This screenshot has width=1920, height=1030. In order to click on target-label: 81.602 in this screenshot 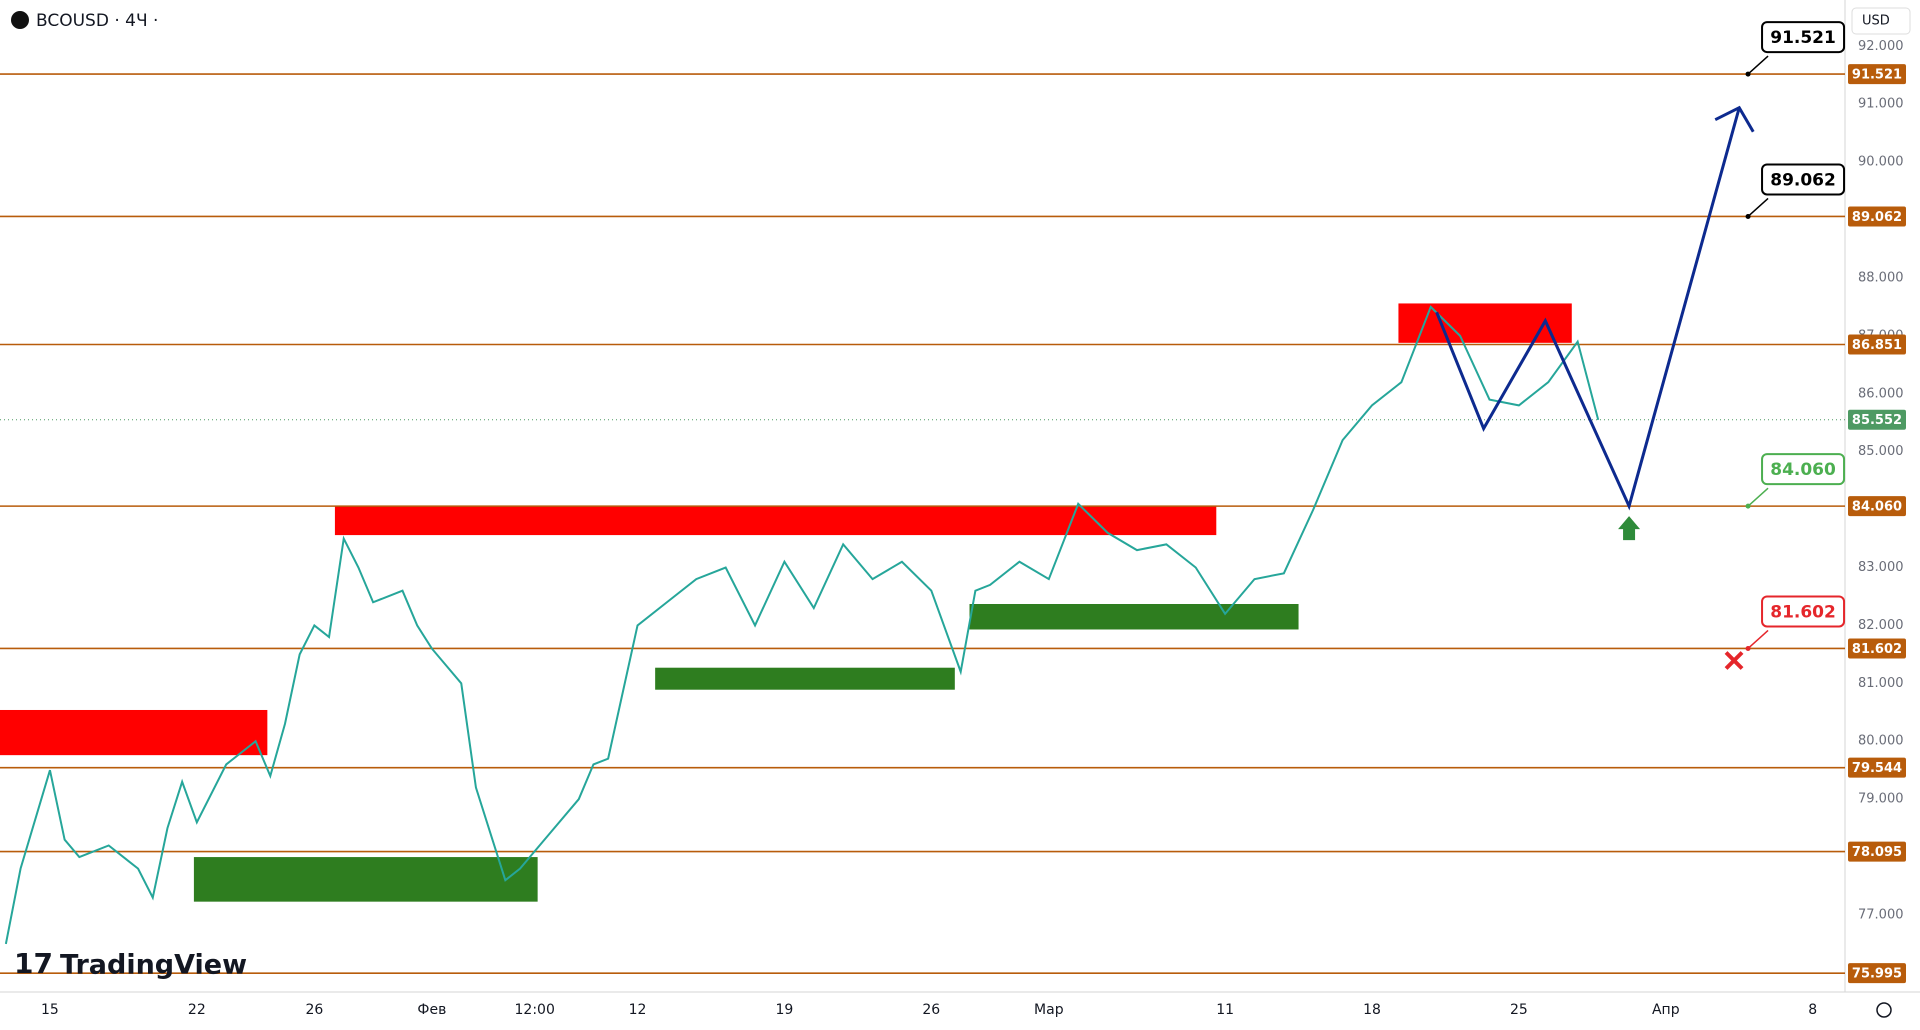, I will do `click(1803, 612)`.